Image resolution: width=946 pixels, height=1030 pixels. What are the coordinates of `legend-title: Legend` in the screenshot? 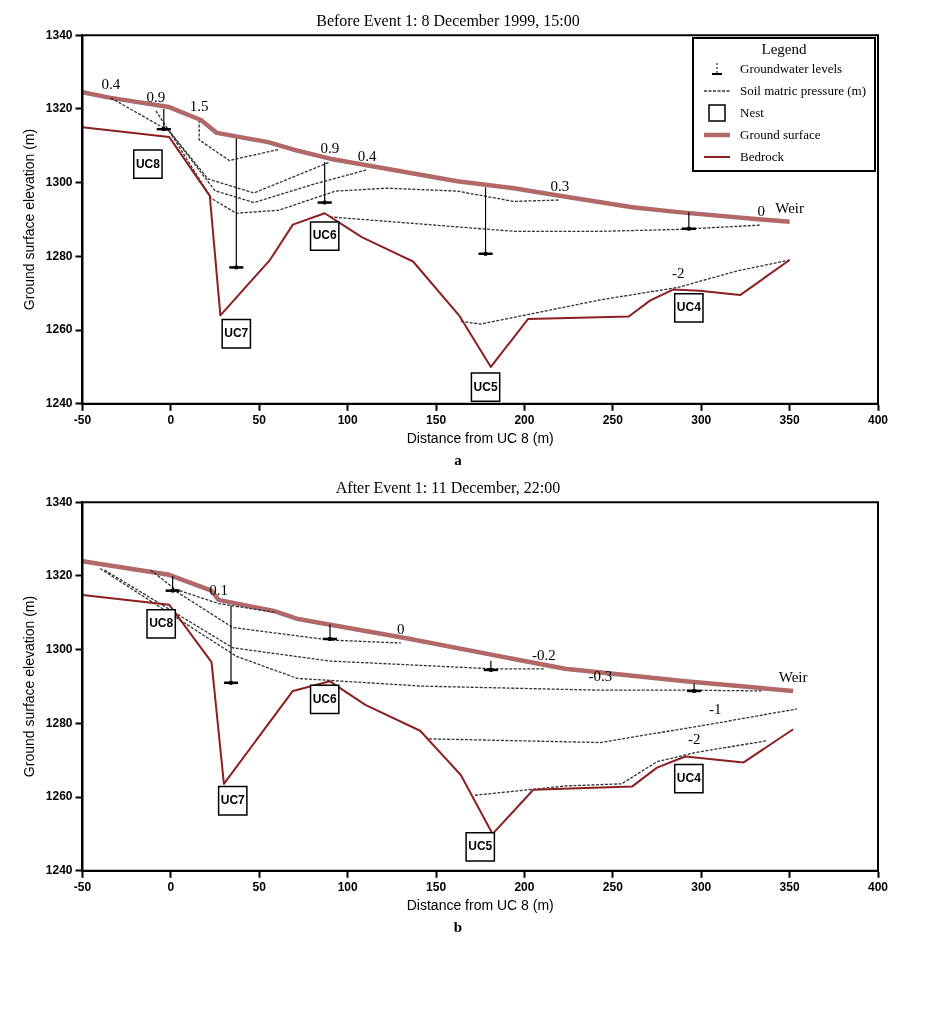 It's located at (784, 50).